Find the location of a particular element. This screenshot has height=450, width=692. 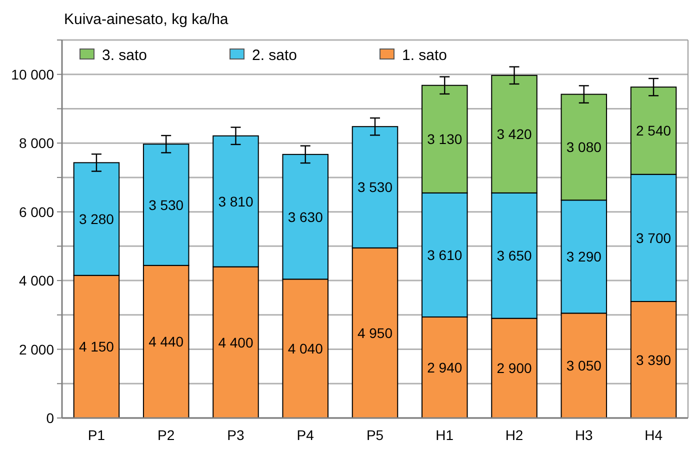

data-label: 2 940 is located at coordinates (444, 367).